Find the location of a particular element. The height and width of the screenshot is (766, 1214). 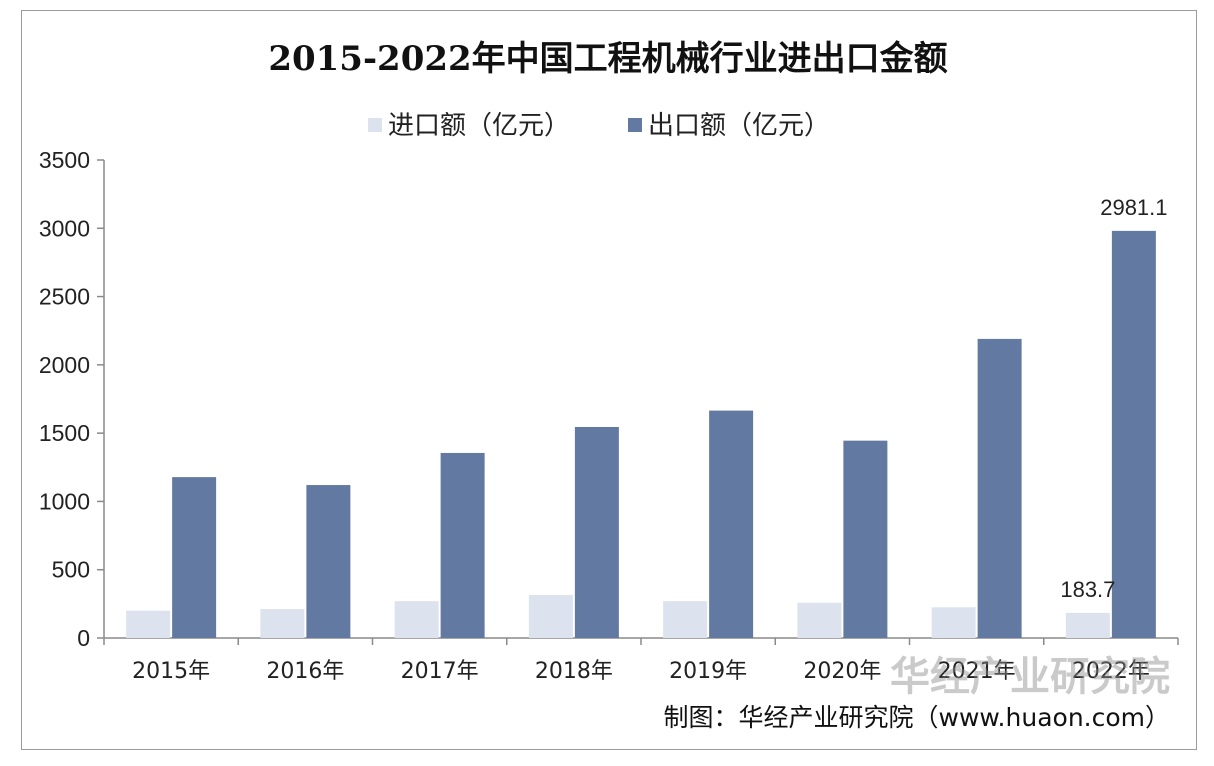

legend-swatch-import is located at coordinates (375, 125).